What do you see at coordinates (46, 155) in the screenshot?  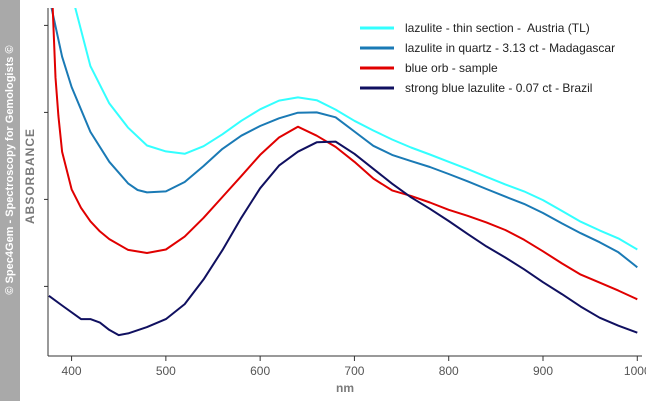 I see `y-tick-marks` at bounding box center [46, 155].